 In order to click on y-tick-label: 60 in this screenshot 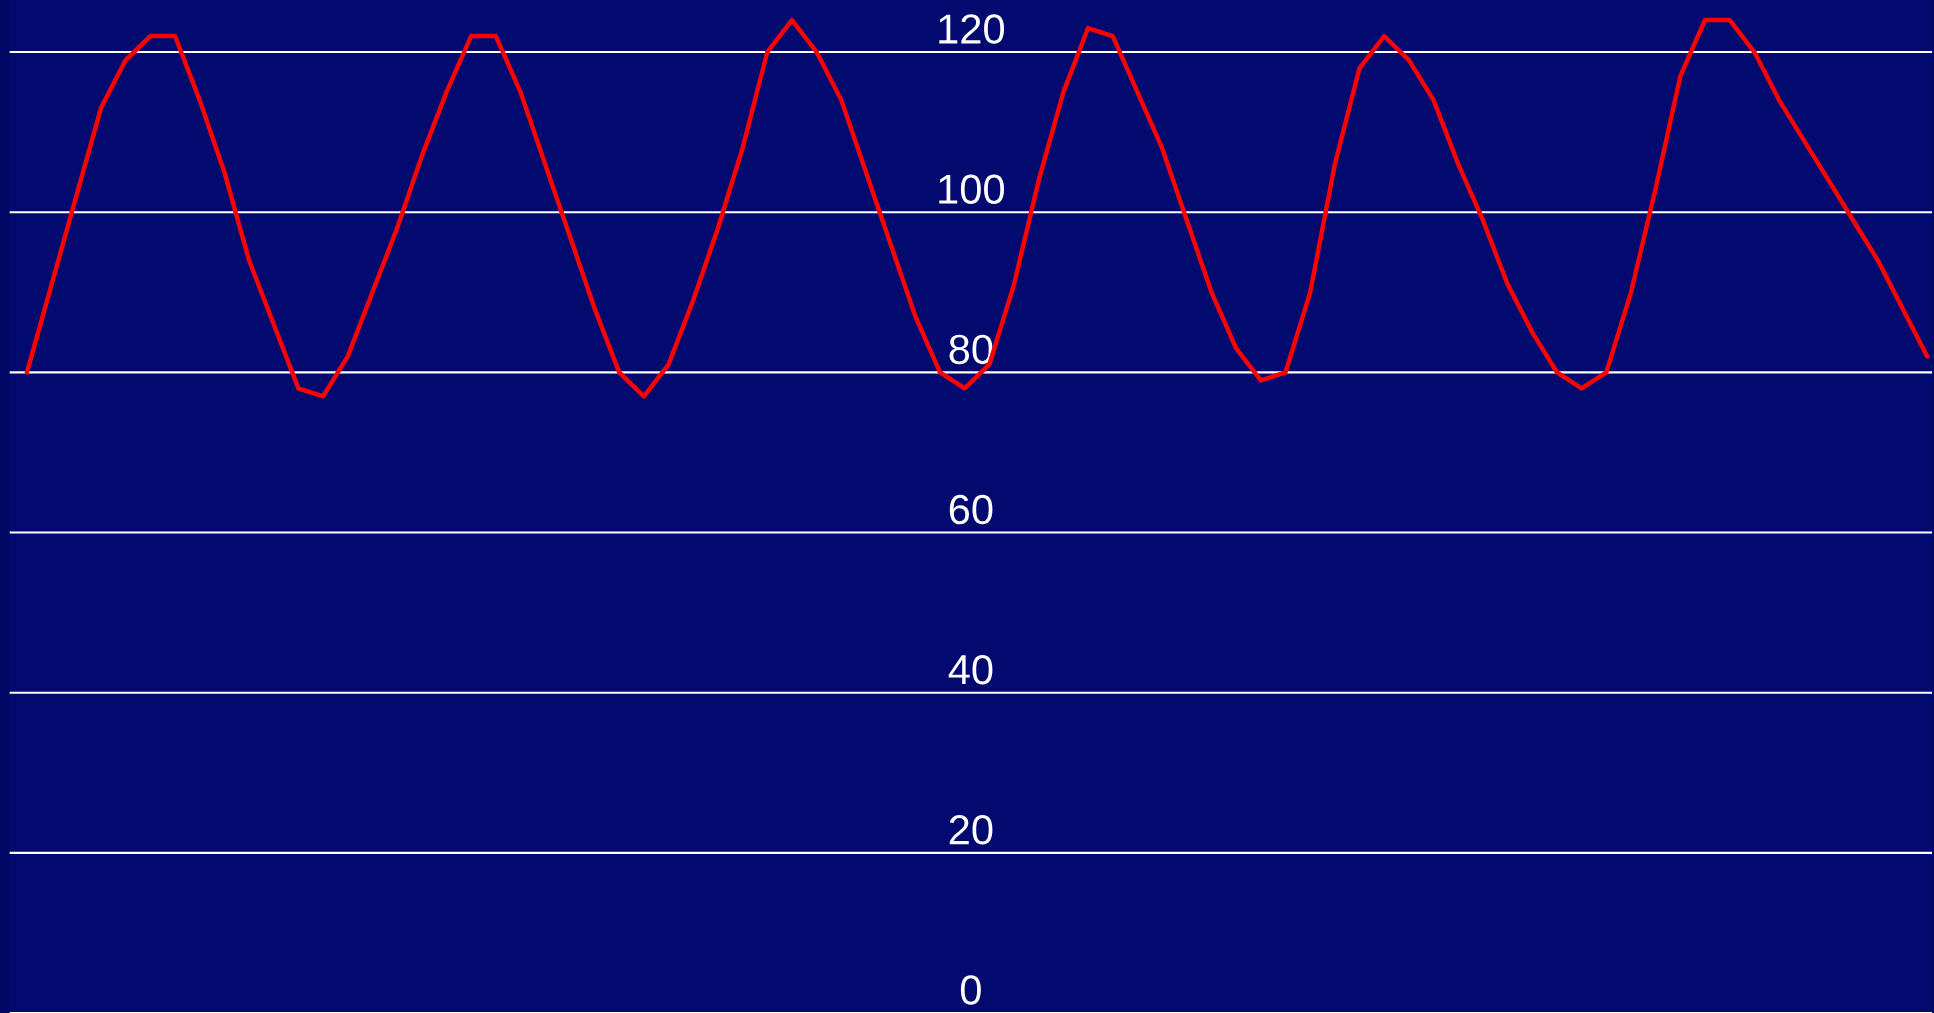, I will do `click(971, 509)`.